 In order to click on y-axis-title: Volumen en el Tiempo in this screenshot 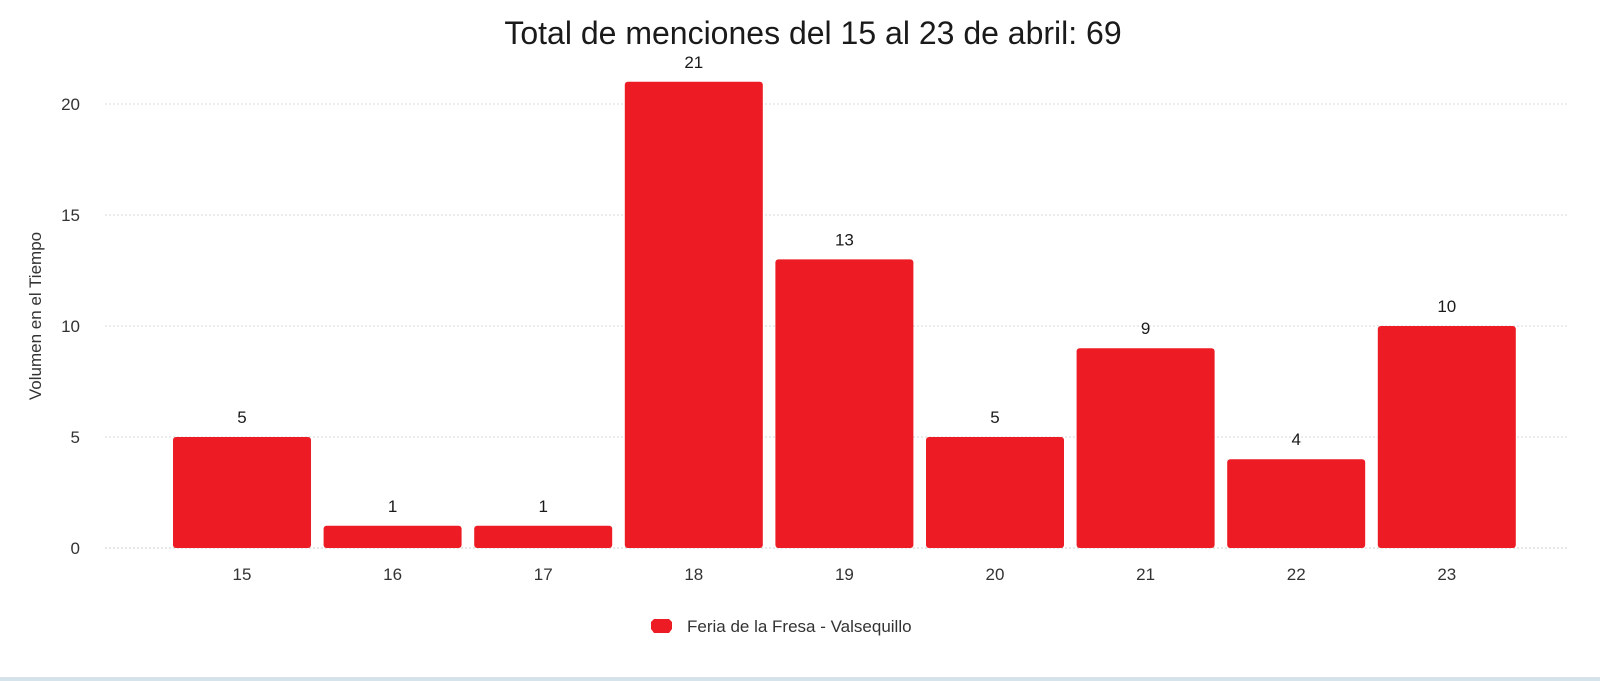, I will do `click(35, 316)`.